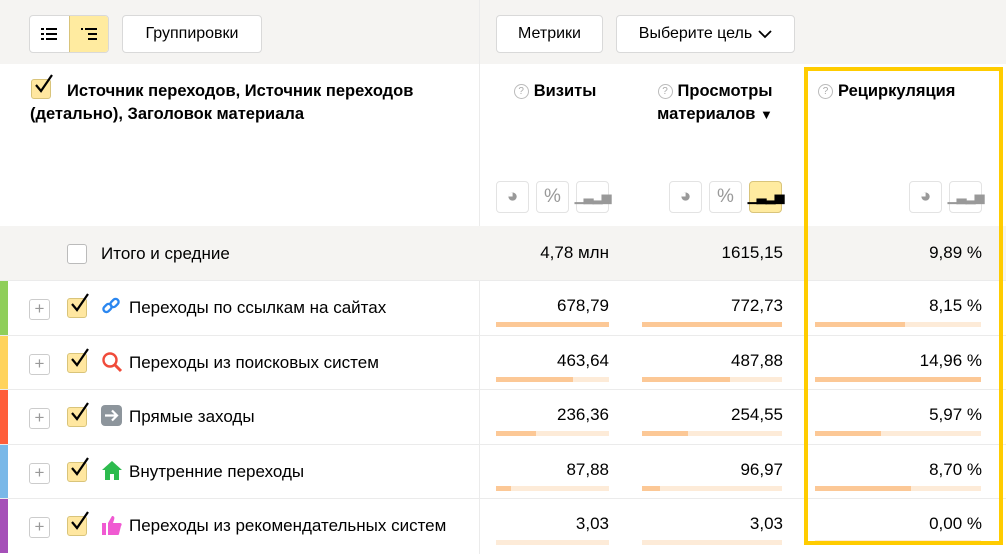  Describe the element at coordinates (955, 415) in the screenshot. I see `recirculation-value: 5,97 %` at that location.